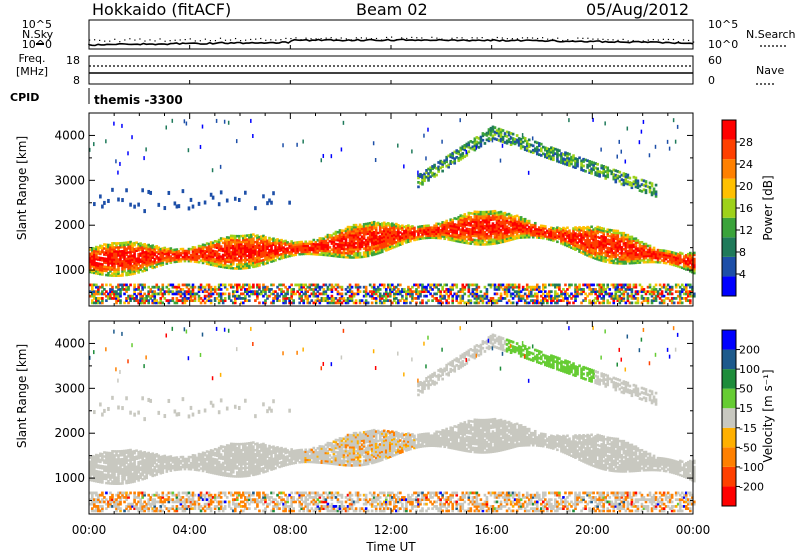  What do you see at coordinates (746, 142) in the screenshot?
I see `power-colorbar-tick-label: 28` at bounding box center [746, 142].